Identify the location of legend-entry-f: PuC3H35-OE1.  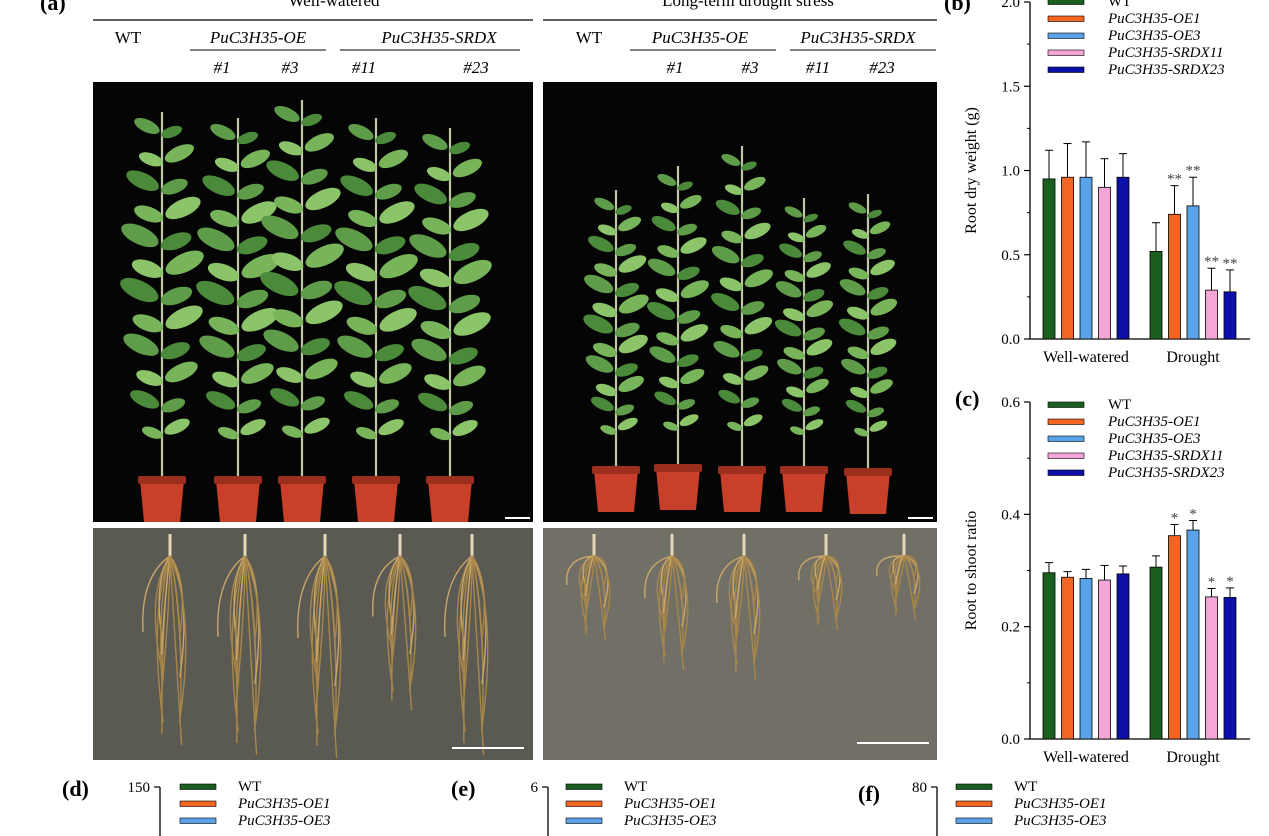
(1060, 804).